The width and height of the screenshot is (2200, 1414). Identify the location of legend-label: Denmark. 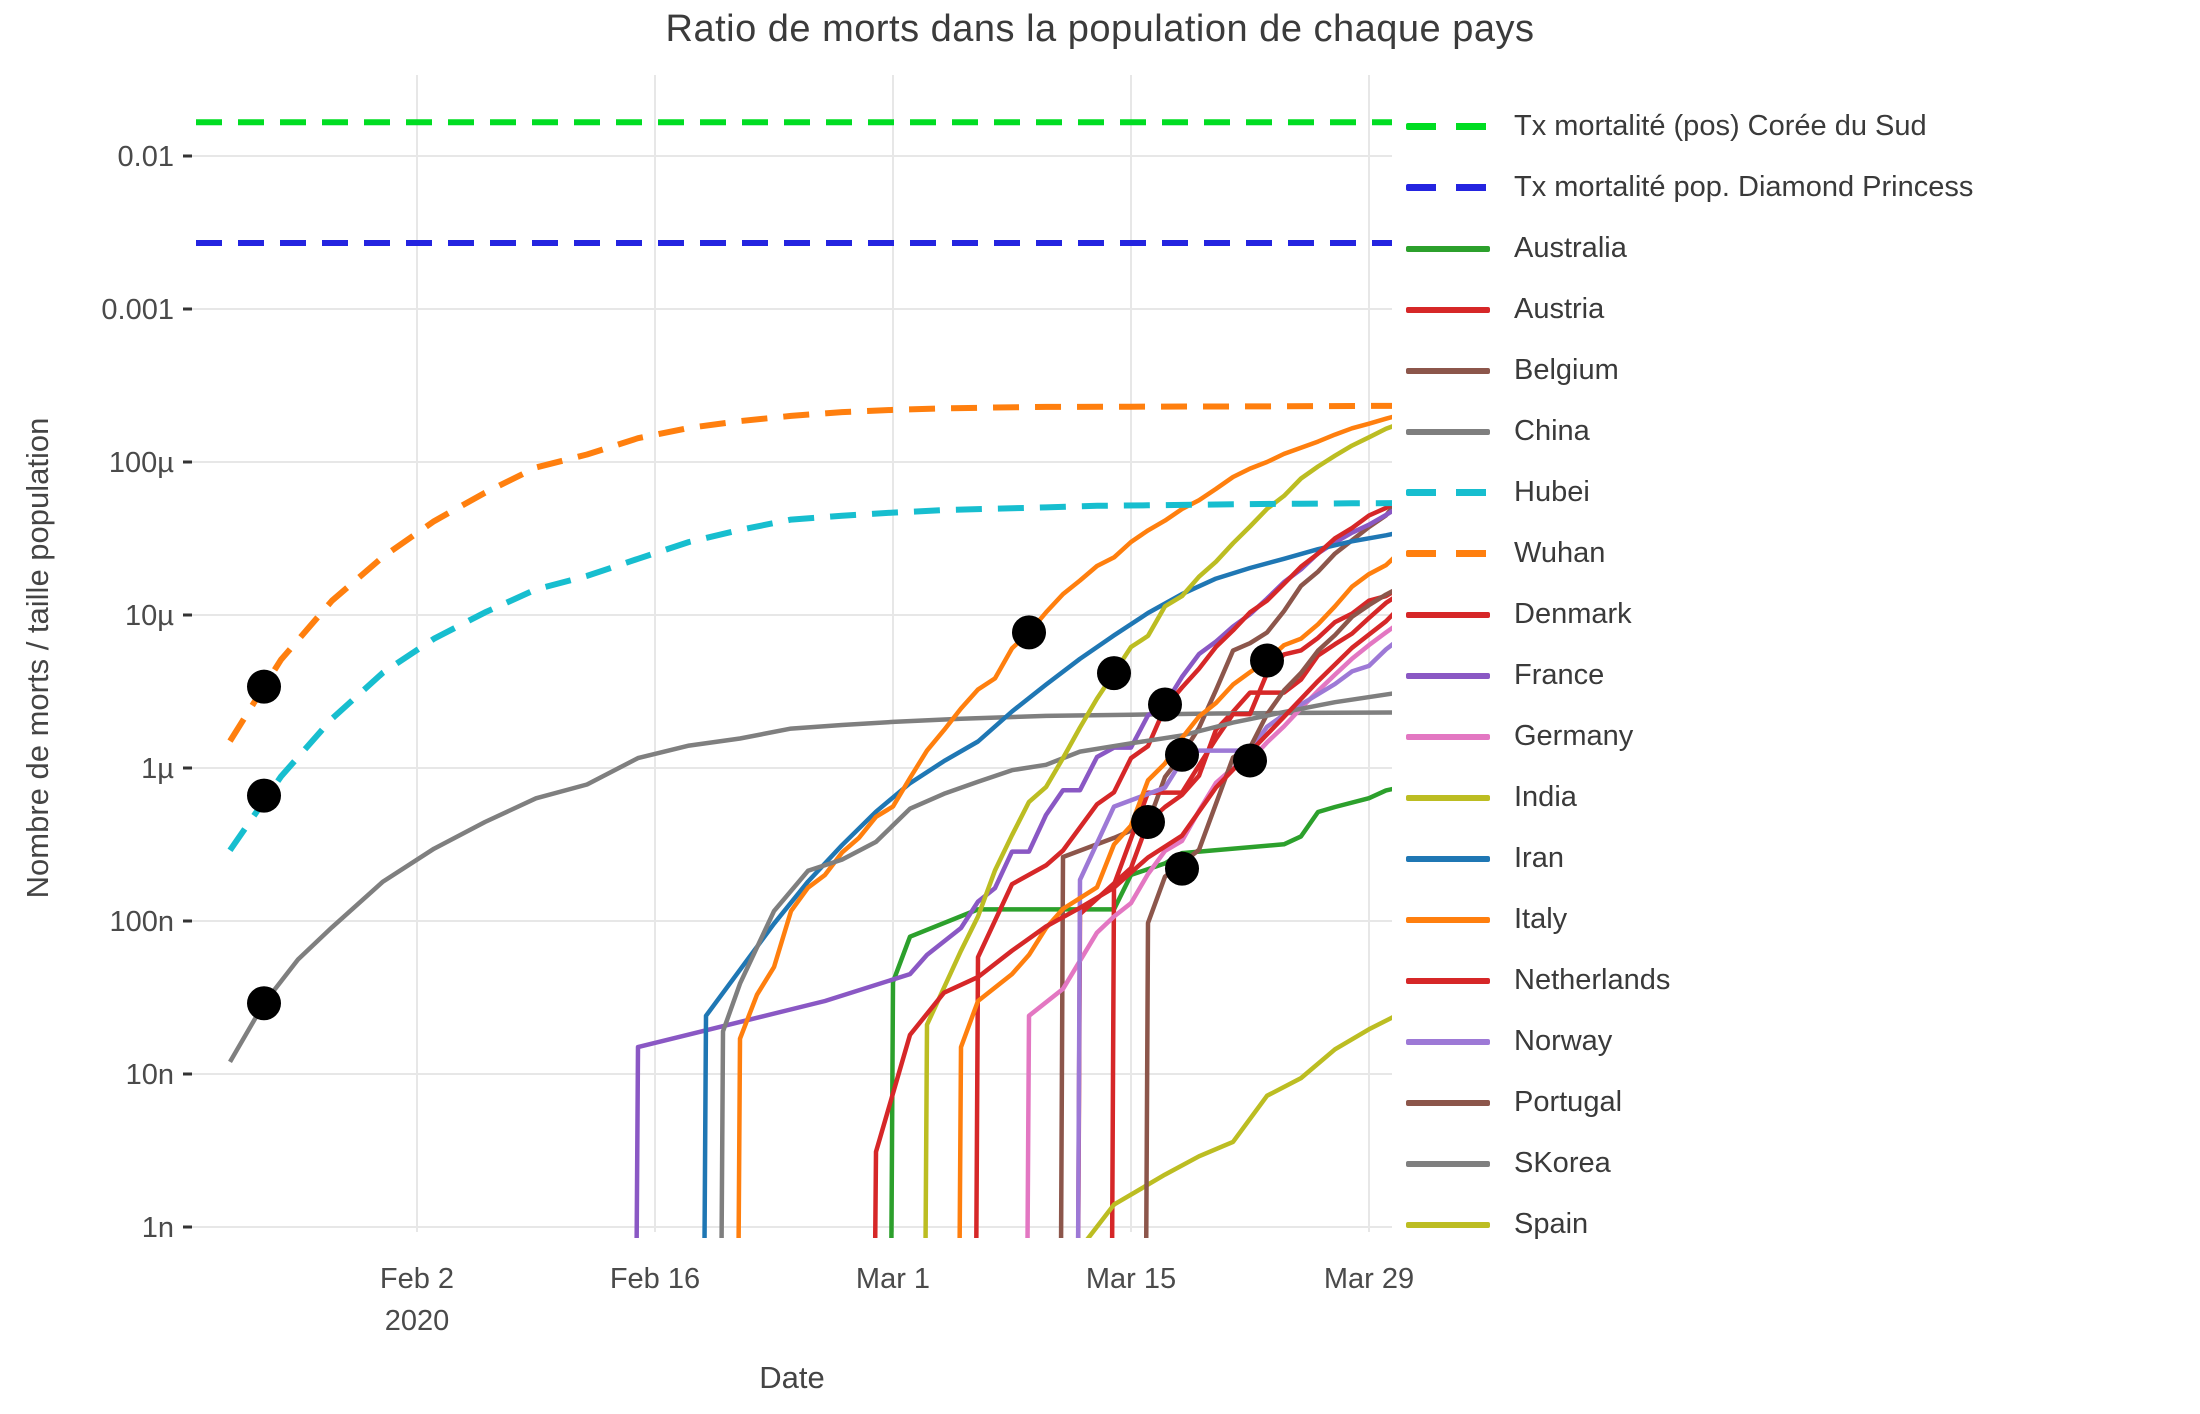
(1573, 614).